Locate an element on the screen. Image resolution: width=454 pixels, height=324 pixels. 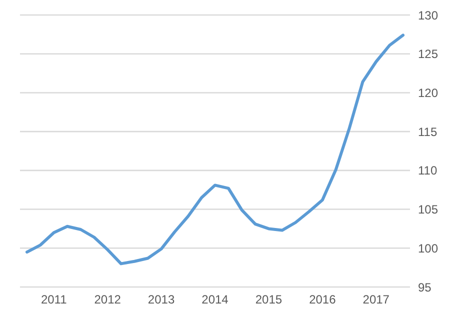
y-tick-label: 95 is located at coordinates (425, 287).